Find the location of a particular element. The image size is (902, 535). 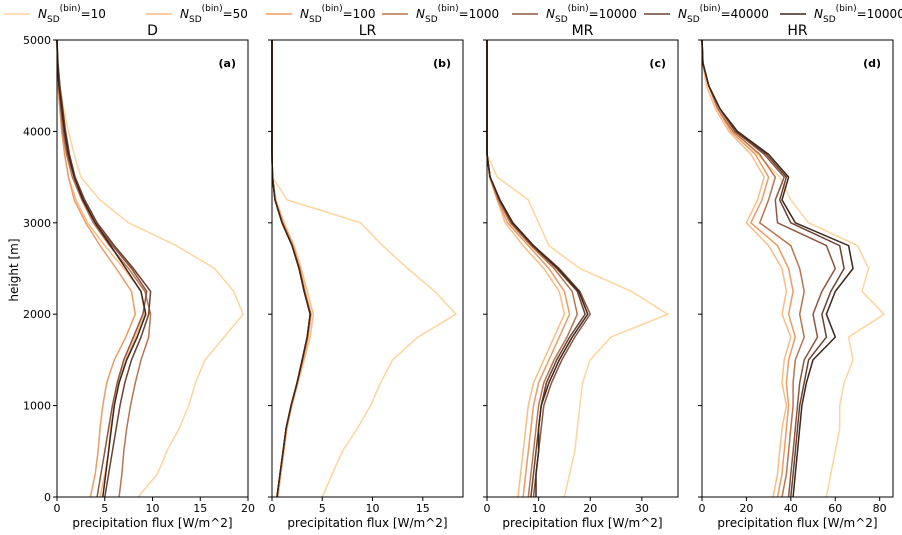

panel-label: (d) is located at coordinates (872, 63).